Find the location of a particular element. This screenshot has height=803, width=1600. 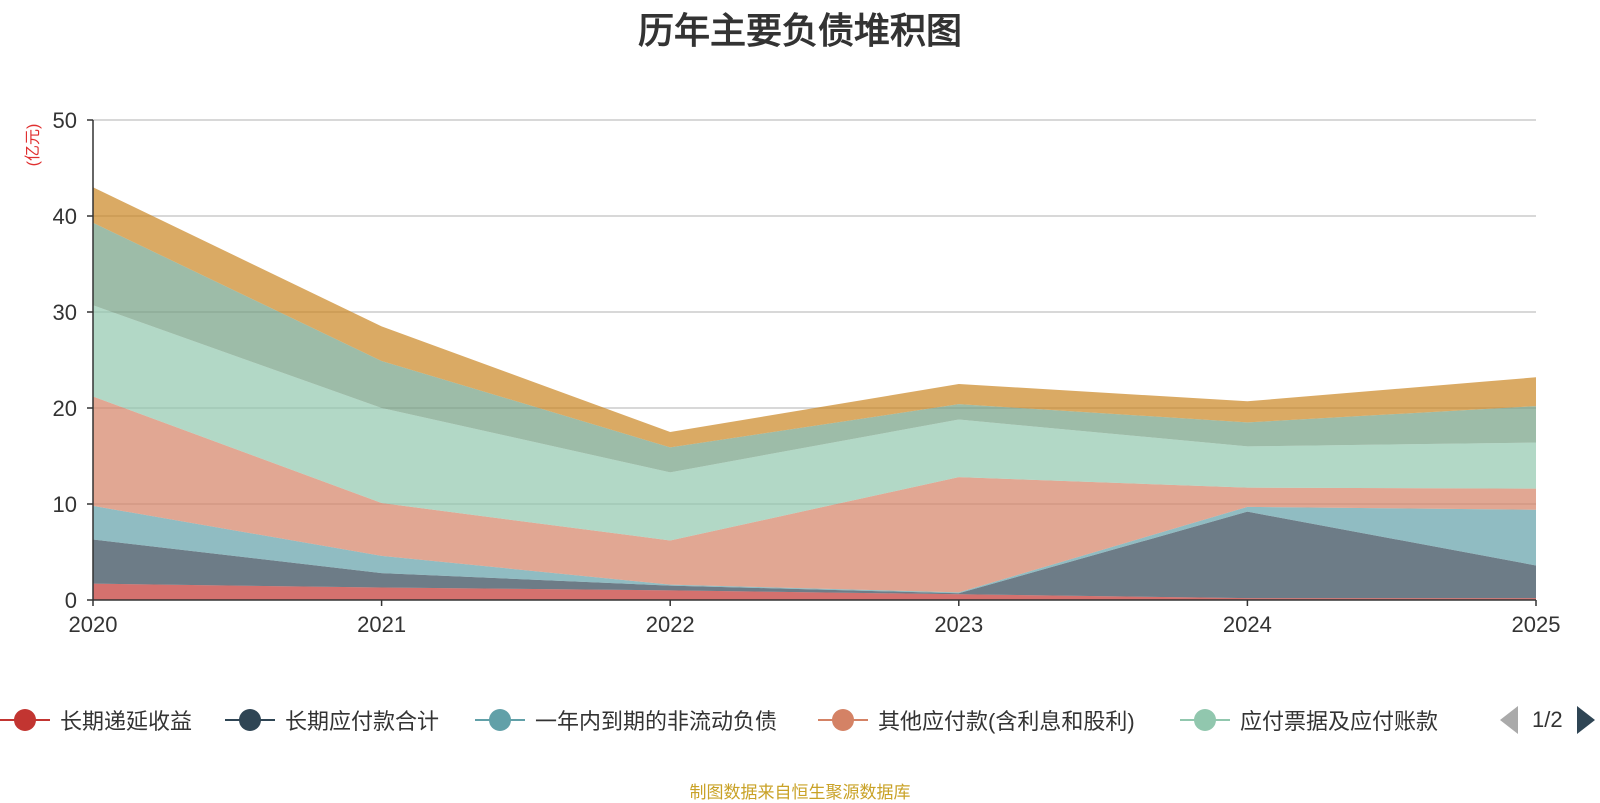

legend-prev-page-icon is located at coordinates (1509, 720).